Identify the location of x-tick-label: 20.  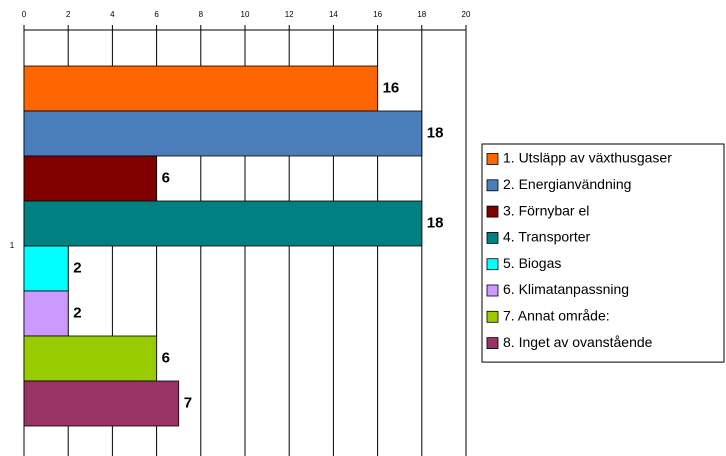
(466, 14).